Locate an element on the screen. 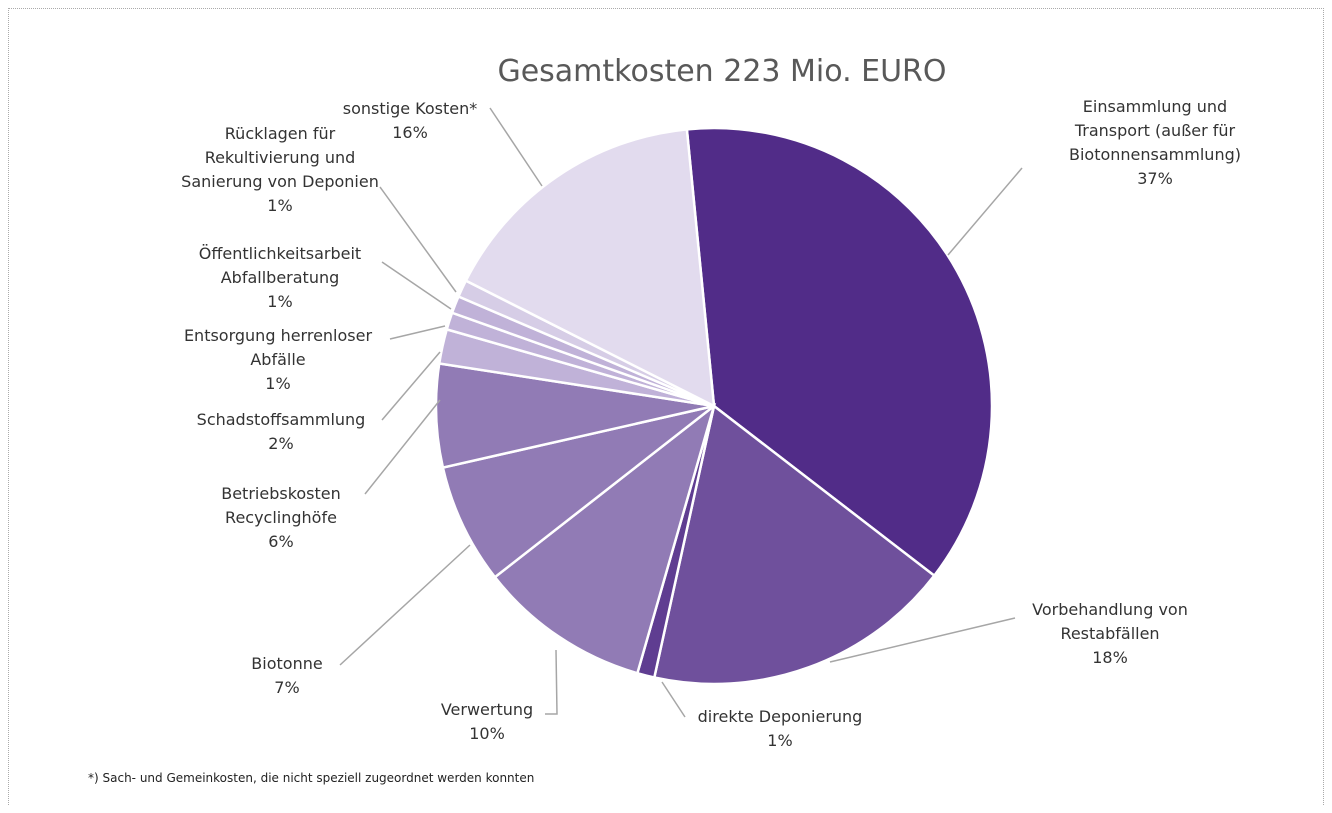 This screenshot has width=1332, height=813. category-label: Verwertung is located at coordinates (487, 709).